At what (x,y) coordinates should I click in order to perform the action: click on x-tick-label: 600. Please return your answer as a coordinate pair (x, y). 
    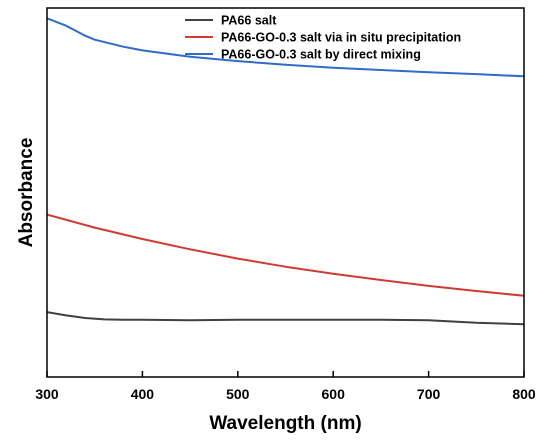
    Looking at the image, I should click on (334, 394).